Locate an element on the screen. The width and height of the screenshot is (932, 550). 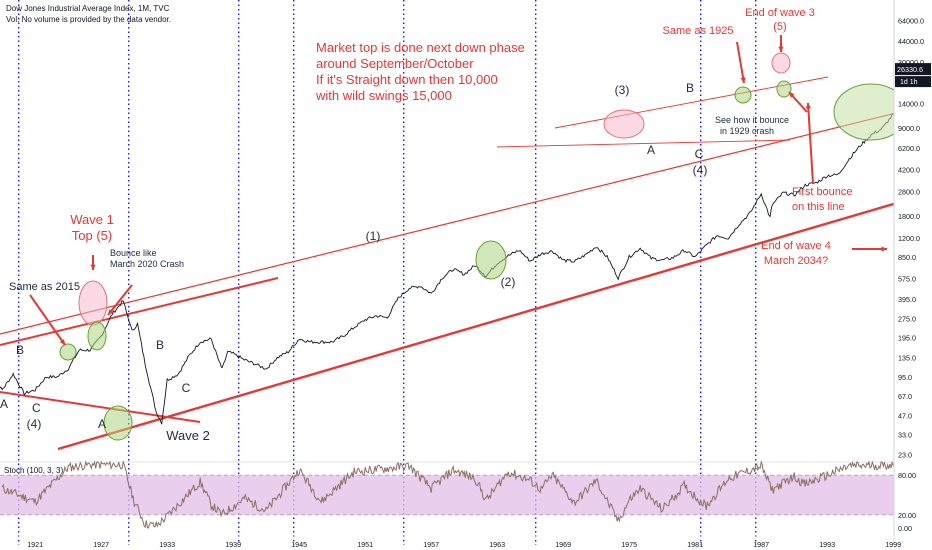
annotation-9: Bounce like is located at coordinates (133, 253).